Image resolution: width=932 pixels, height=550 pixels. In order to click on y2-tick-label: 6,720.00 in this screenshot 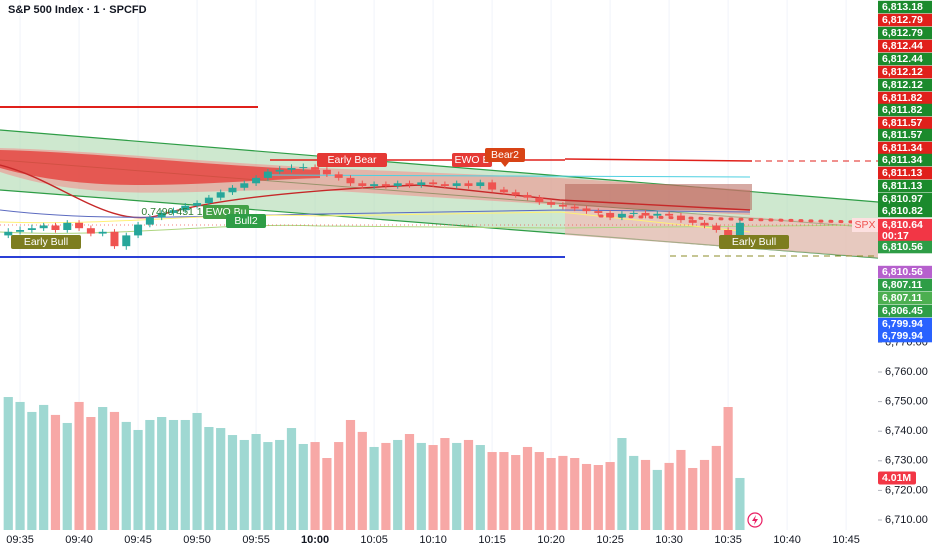, I will do `click(906, 490)`.